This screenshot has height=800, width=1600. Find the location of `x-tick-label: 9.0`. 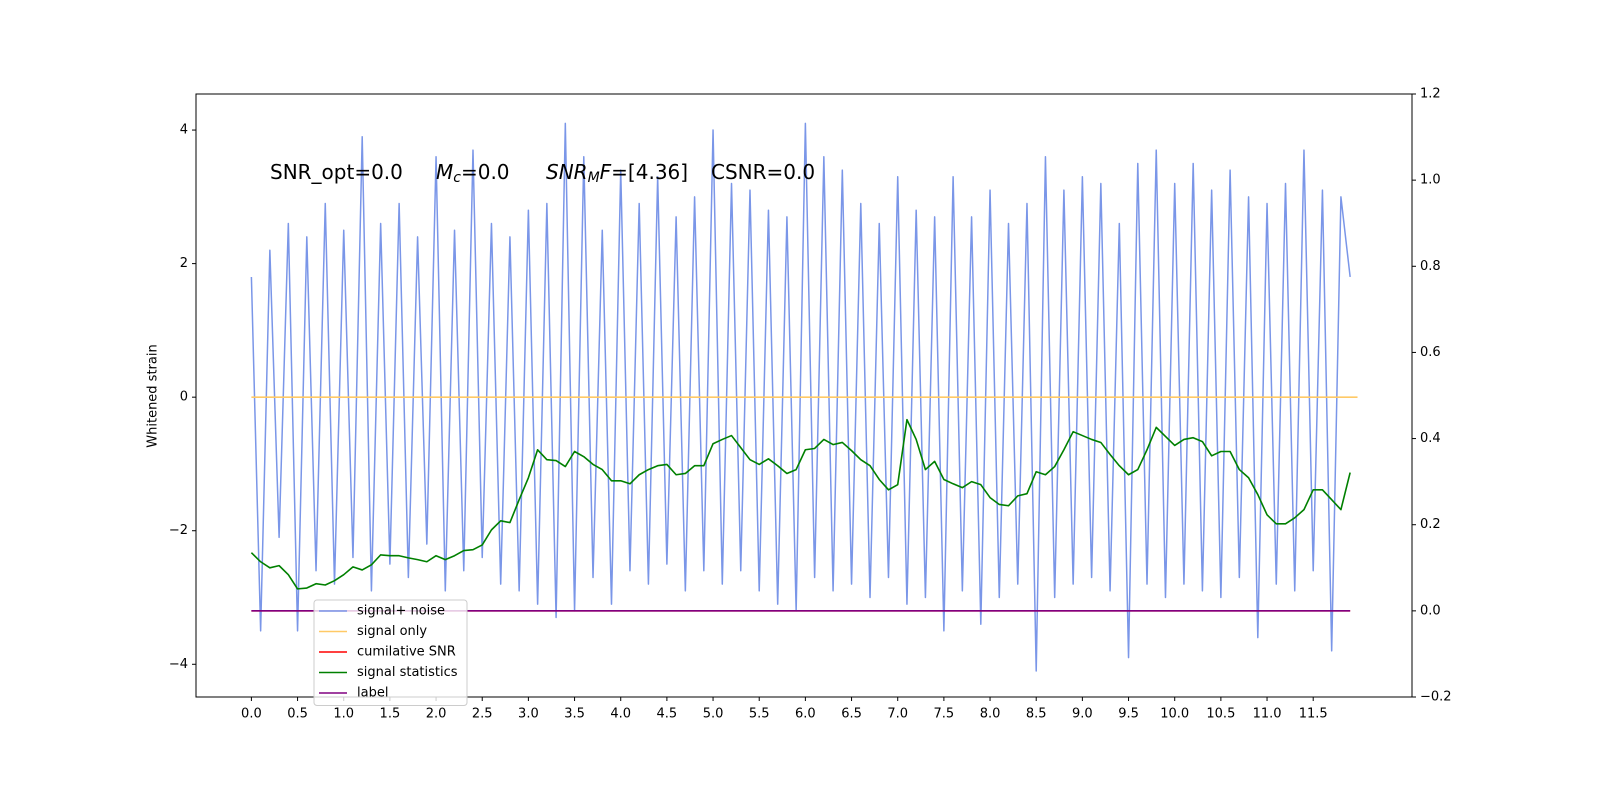

x-tick-label: 9.0 is located at coordinates (1082, 714).